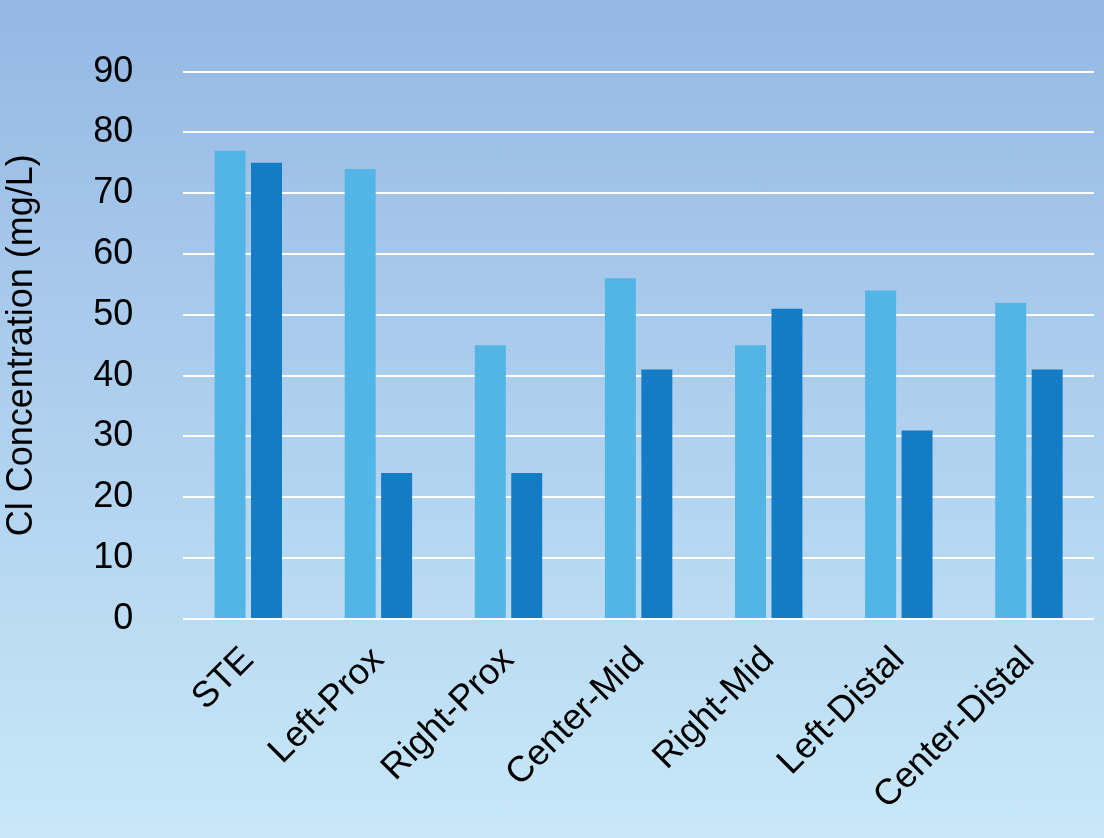 The image size is (1104, 838). I want to click on y-tick-label: 30, so click(113, 434).